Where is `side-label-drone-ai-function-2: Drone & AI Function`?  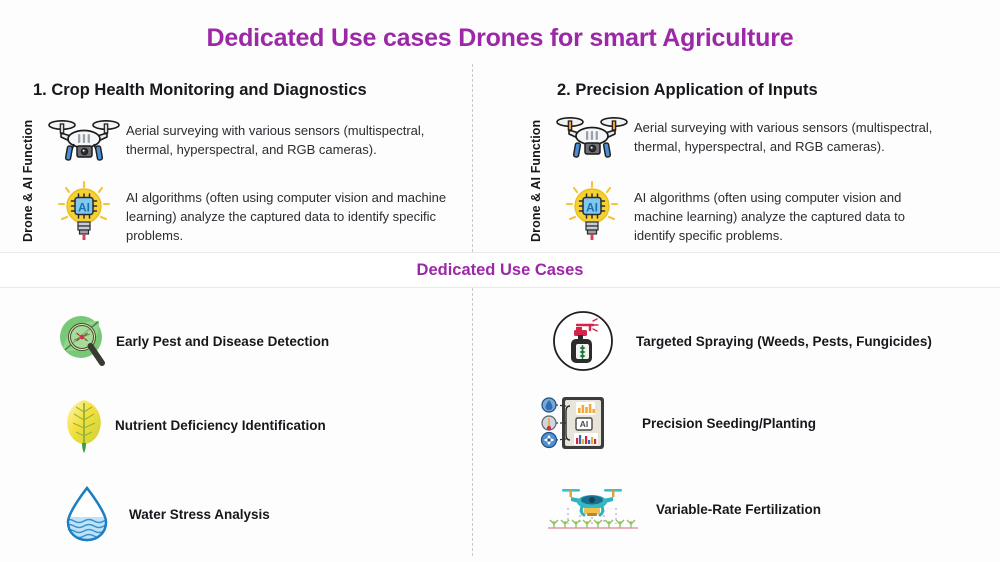 side-label-drone-ai-function-2: Drone & AI Function is located at coordinates (536, 180).